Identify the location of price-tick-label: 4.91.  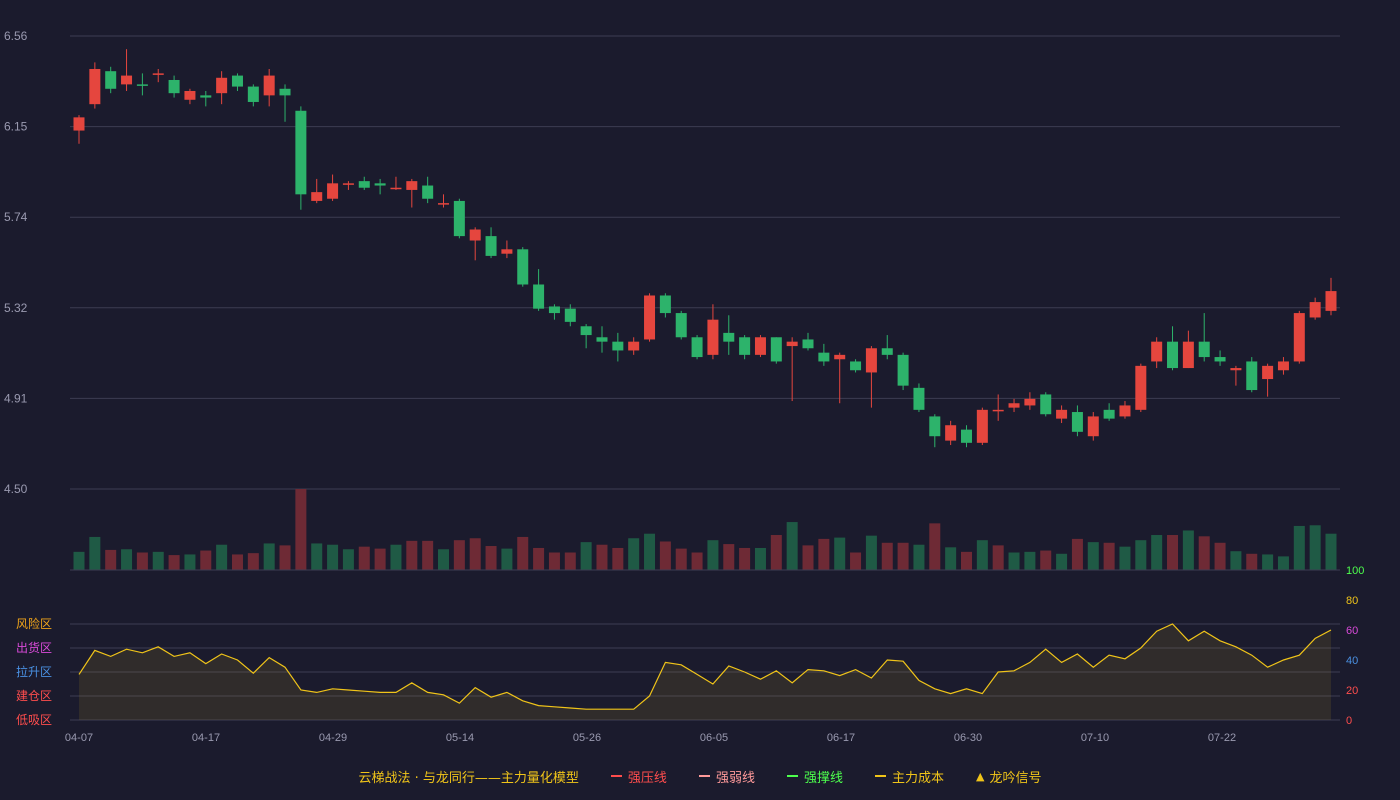
(16, 398).